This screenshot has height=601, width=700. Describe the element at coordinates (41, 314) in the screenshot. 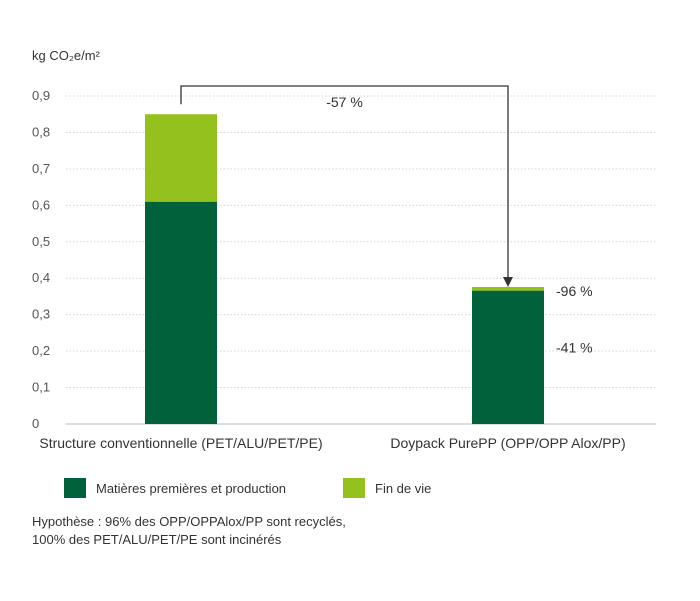

I see `y-tick-label: 0,3` at that location.